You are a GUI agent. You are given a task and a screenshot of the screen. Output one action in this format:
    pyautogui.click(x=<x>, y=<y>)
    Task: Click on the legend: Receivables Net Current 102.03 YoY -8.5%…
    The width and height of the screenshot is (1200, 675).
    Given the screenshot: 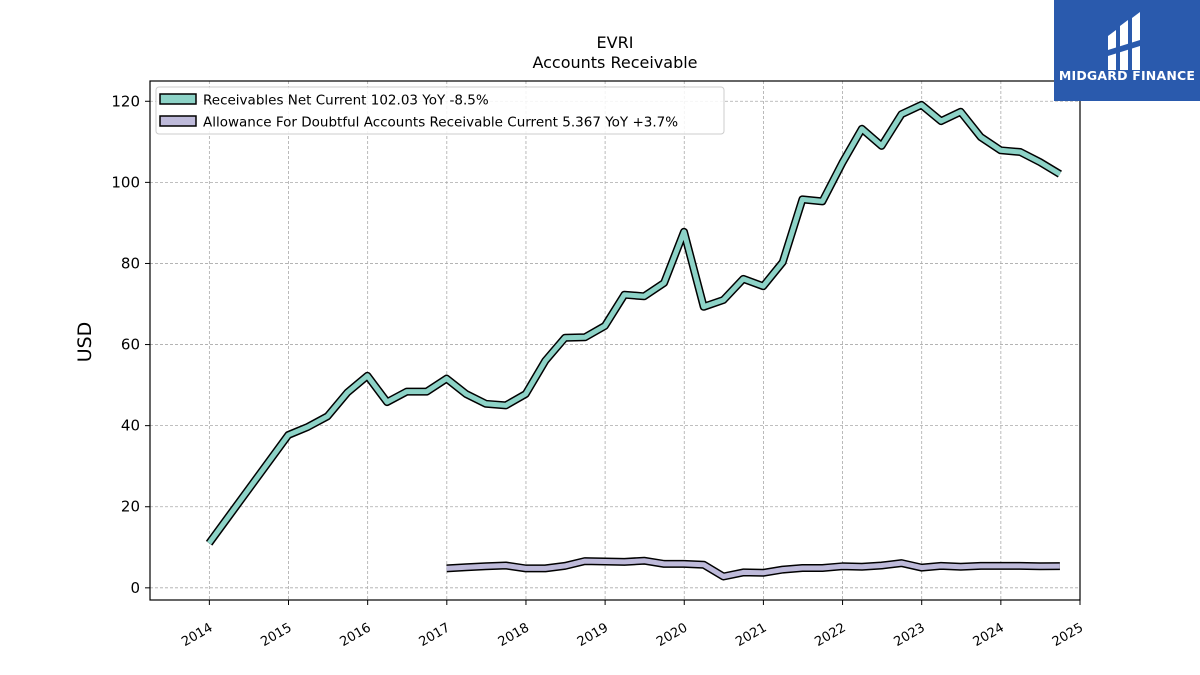 What is the action you would take?
    pyautogui.click(x=440, y=110)
    